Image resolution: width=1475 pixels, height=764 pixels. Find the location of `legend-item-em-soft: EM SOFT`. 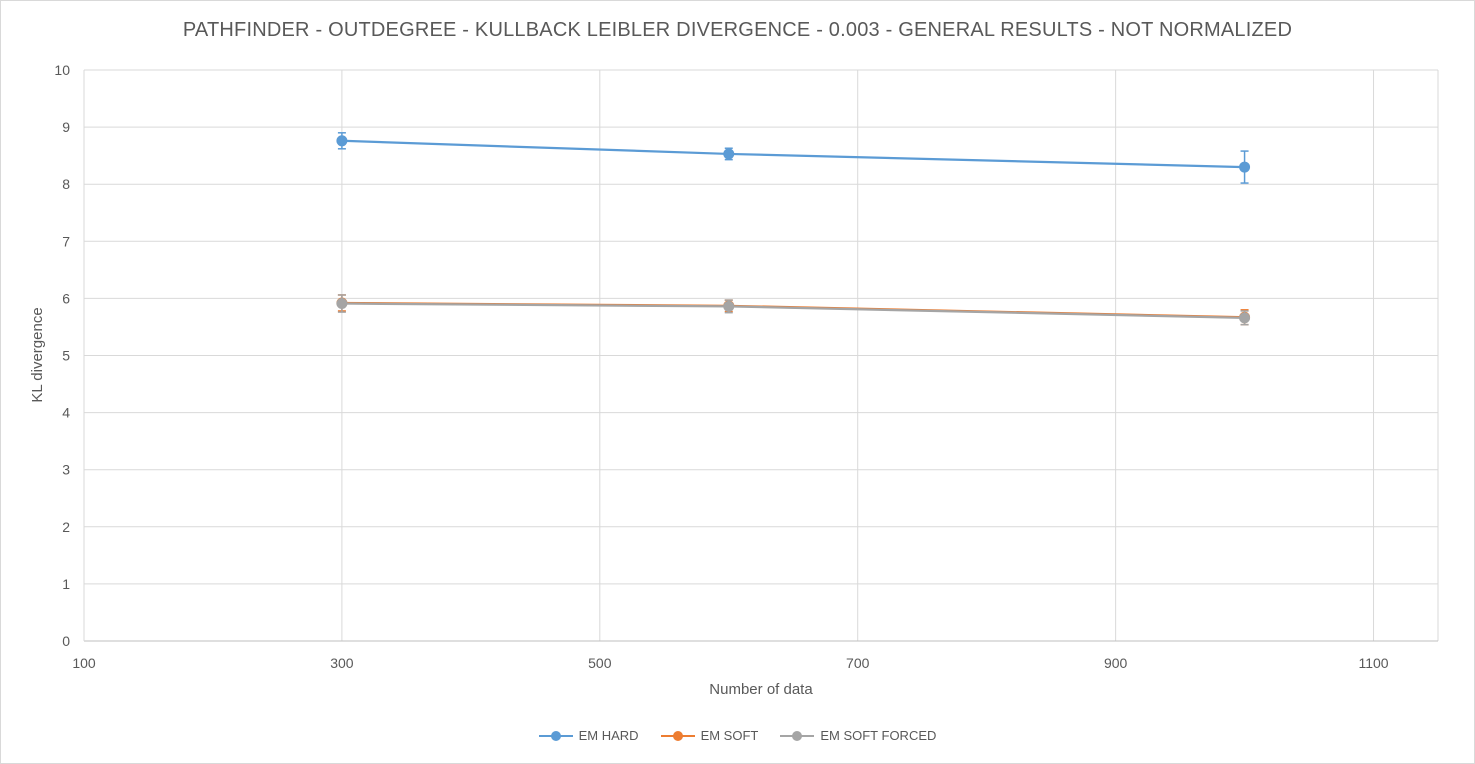

legend-item-em-soft: EM SOFT is located at coordinates (709, 735).